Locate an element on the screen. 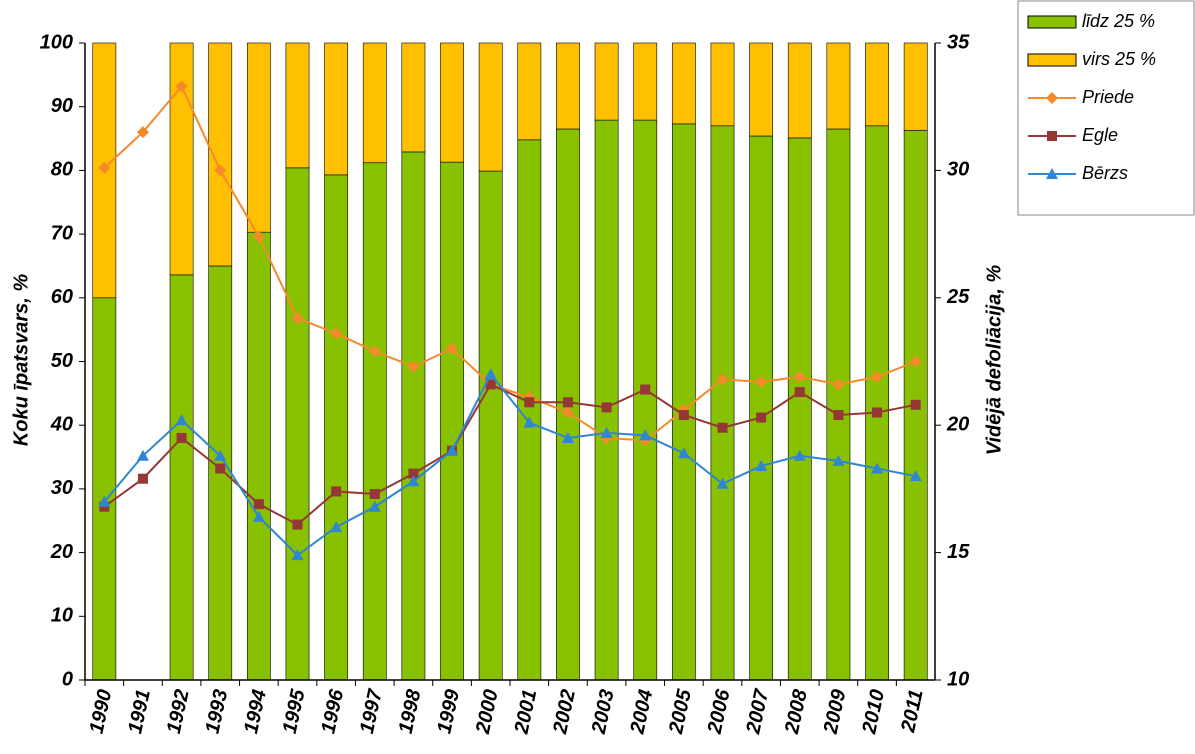 This screenshot has width=1195, height=754. y-tick-label: 0 is located at coordinates (67, 679).